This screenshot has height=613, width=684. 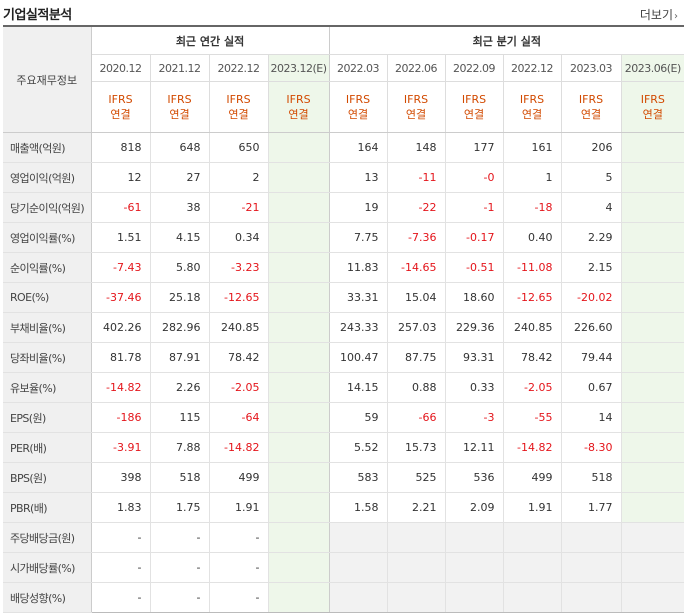 I want to click on cell-quarter-1: 0.88, so click(x=416, y=387).